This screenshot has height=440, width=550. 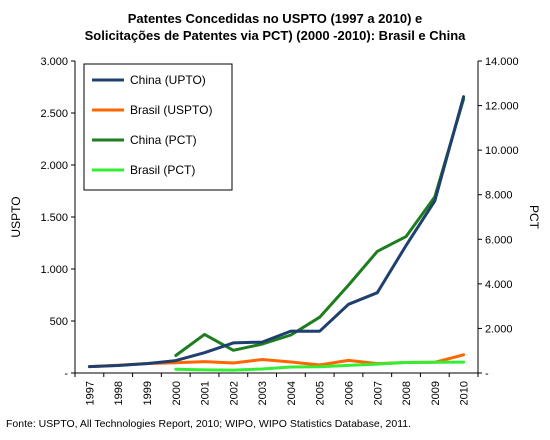 What do you see at coordinates (263, 393) in the screenshot?
I see `x-tick-label: 2003` at bounding box center [263, 393].